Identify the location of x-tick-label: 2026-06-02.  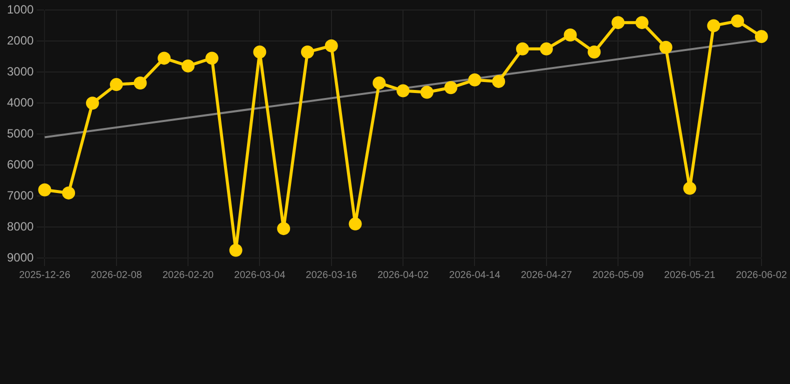
(762, 275).